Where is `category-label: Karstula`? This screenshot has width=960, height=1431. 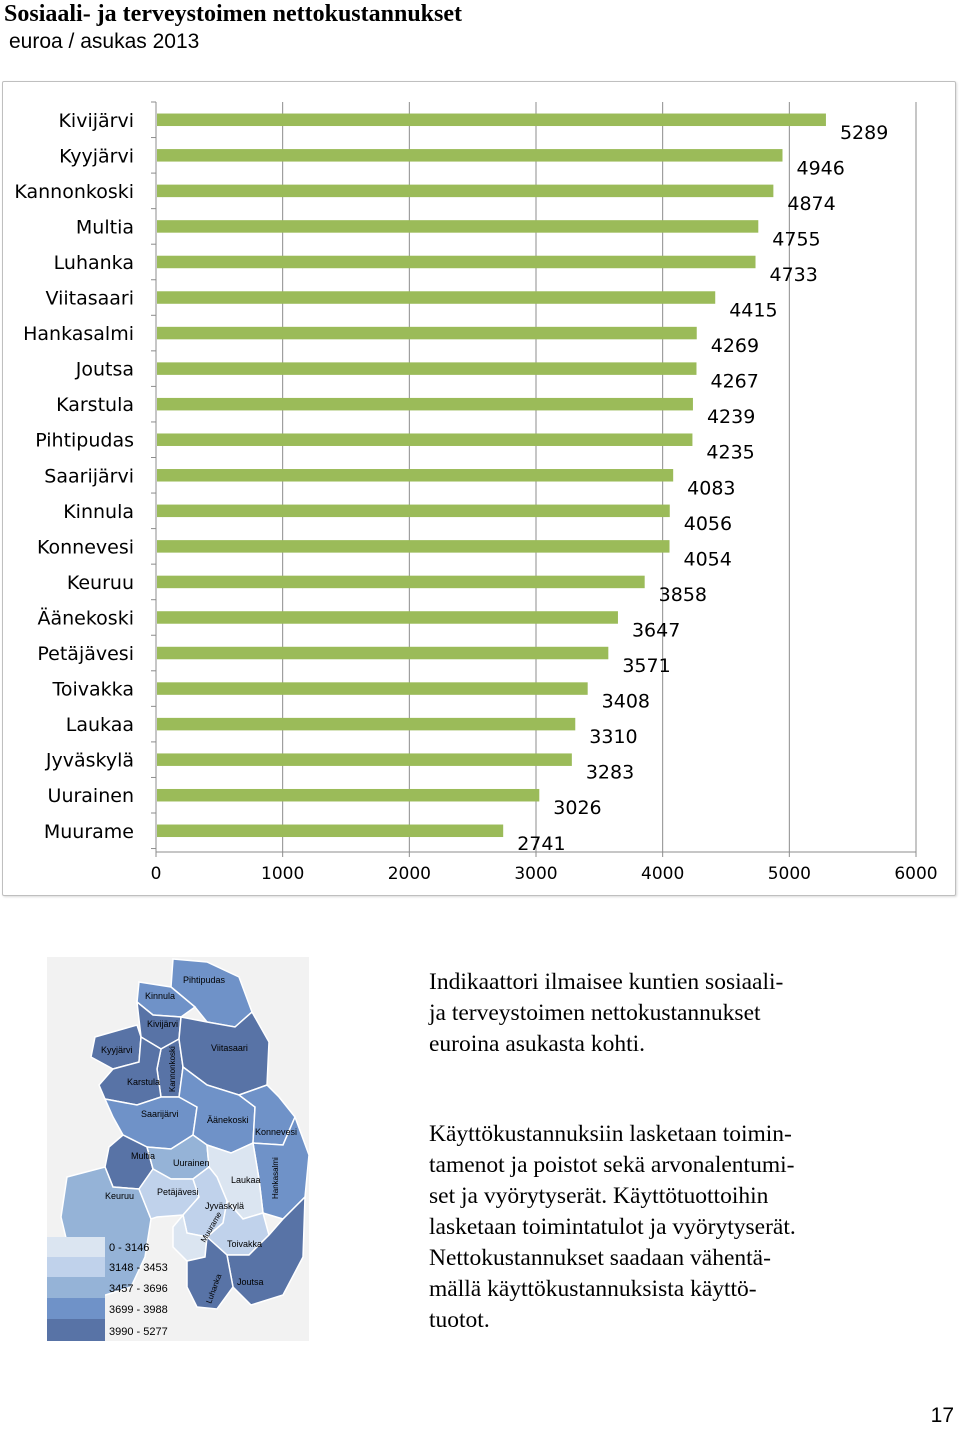 category-label: Karstula is located at coordinates (95, 405).